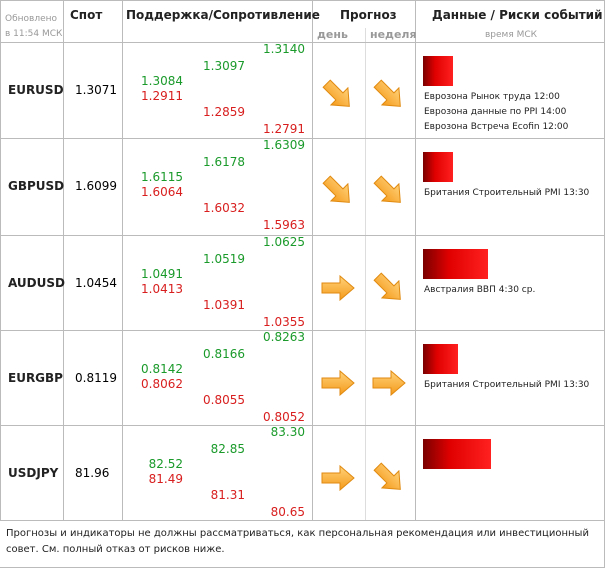 The height and width of the screenshot is (568, 605). What do you see at coordinates (224, 354) in the screenshot?
I see `resistance: 0.8166` at bounding box center [224, 354].